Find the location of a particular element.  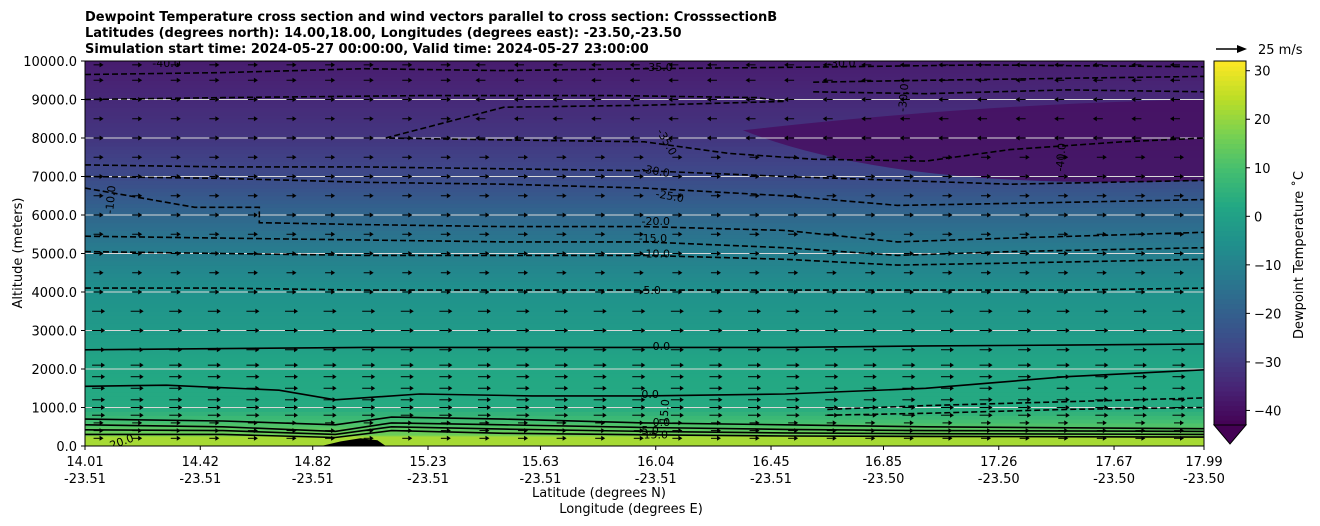

y-tick-label: 9000.0 is located at coordinates (55, 101).